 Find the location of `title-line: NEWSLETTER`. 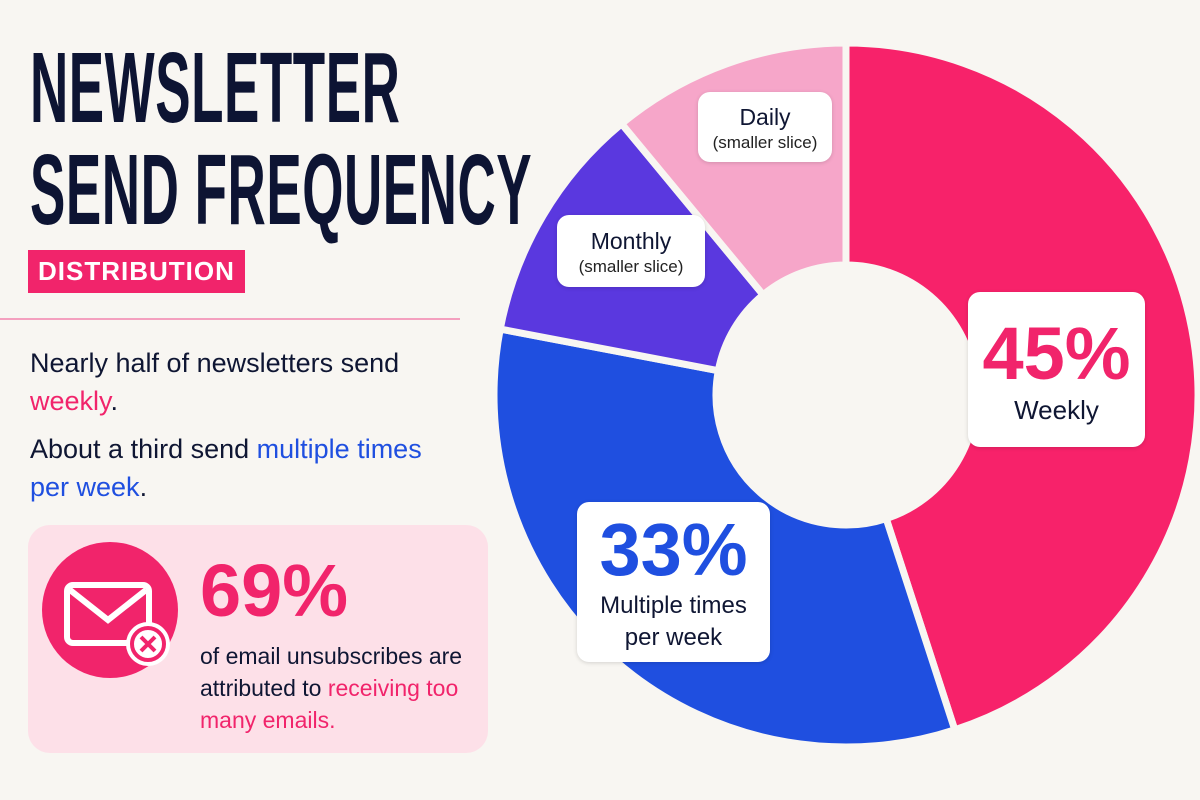

title-line: NEWSLETTER is located at coordinates (215, 88).